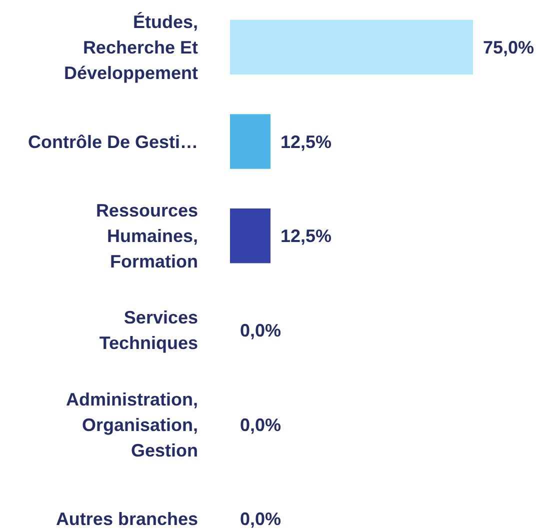 The height and width of the screenshot is (529, 548). Describe the element at coordinates (148, 331) in the screenshot. I see `y-tick-label: Services Techniques` at that location.